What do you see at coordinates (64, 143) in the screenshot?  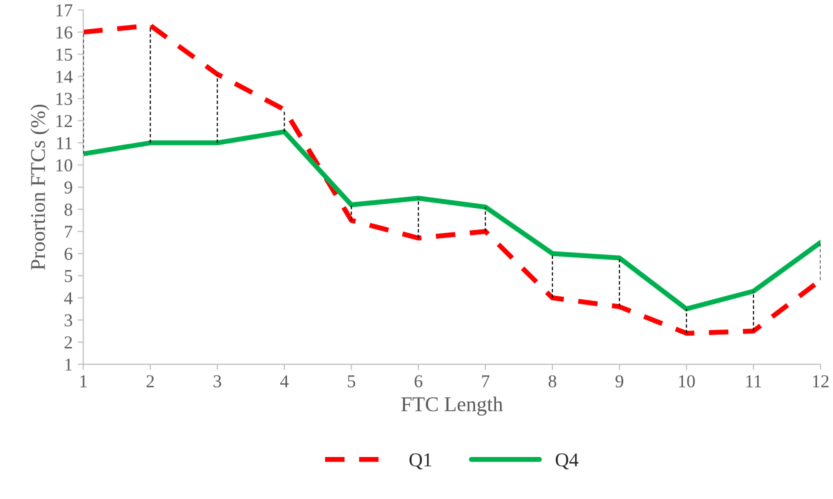 I see `y-tick-label: 11` at bounding box center [64, 143].